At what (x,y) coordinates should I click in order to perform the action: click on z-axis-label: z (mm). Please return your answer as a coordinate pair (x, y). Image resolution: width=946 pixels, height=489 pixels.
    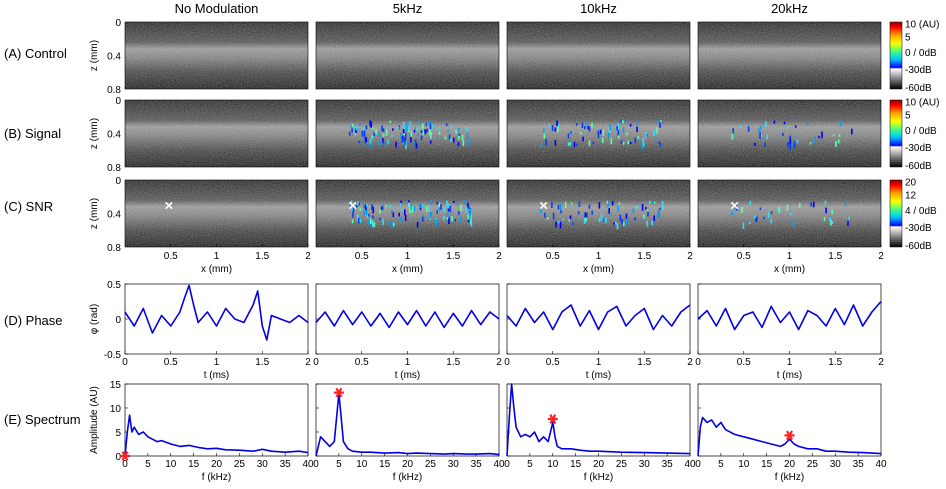
    Looking at the image, I should click on (94, 213).